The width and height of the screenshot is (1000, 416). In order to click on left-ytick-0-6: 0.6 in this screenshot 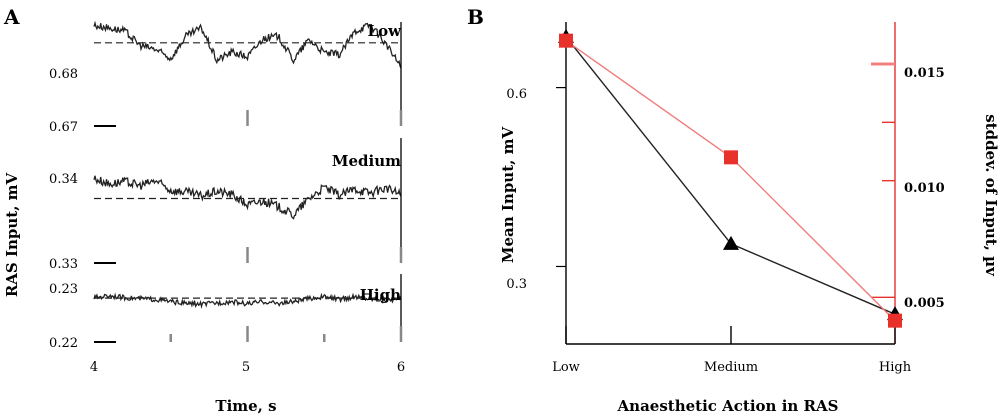, I will do `click(516, 94)`.